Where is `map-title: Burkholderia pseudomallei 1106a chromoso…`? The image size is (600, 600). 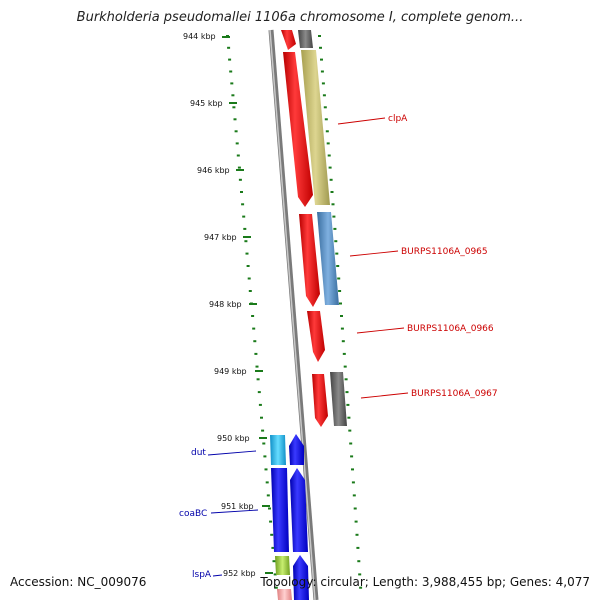 map-title: Burkholderia pseudomallei 1106a chromoso… is located at coordinates (300, 17).